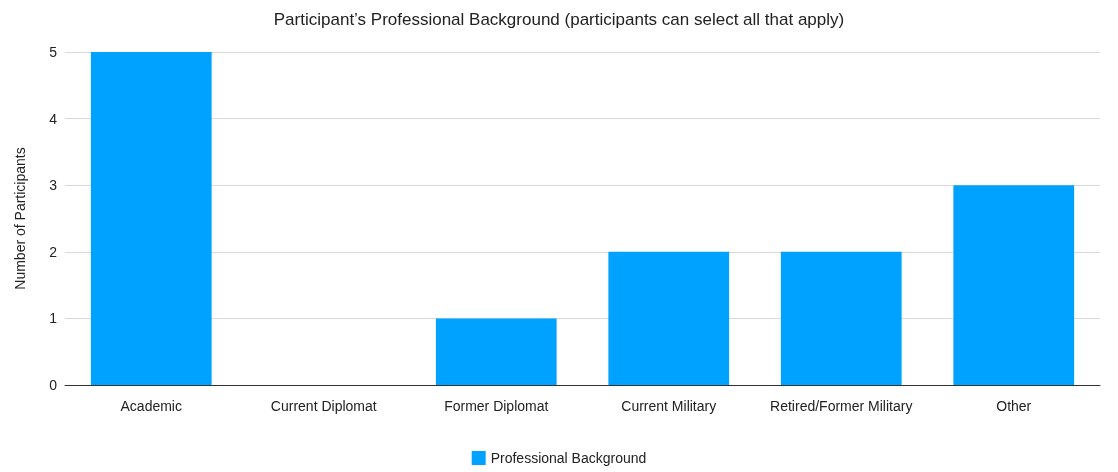 This screenshot has height=472, width=1118. I want to click on y-tick-label: 5, so click(53, 52).